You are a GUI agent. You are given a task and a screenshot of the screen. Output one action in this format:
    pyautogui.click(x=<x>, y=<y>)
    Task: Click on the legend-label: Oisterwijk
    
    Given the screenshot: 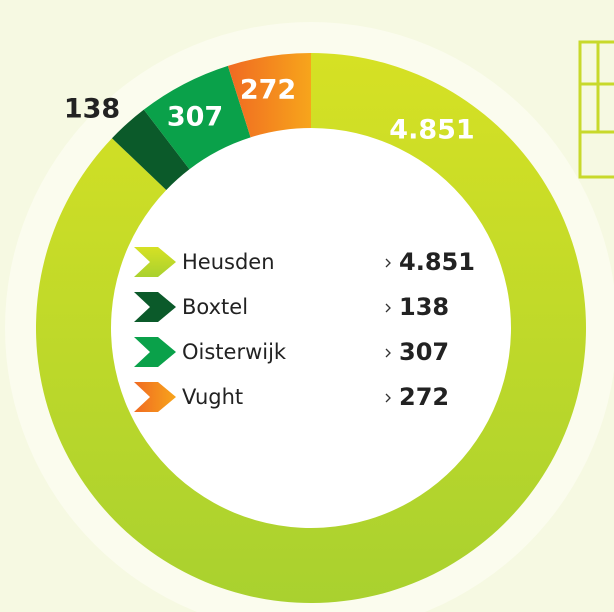 What is the action you would take?
    pyautogui.click(x=234, y=352)
    